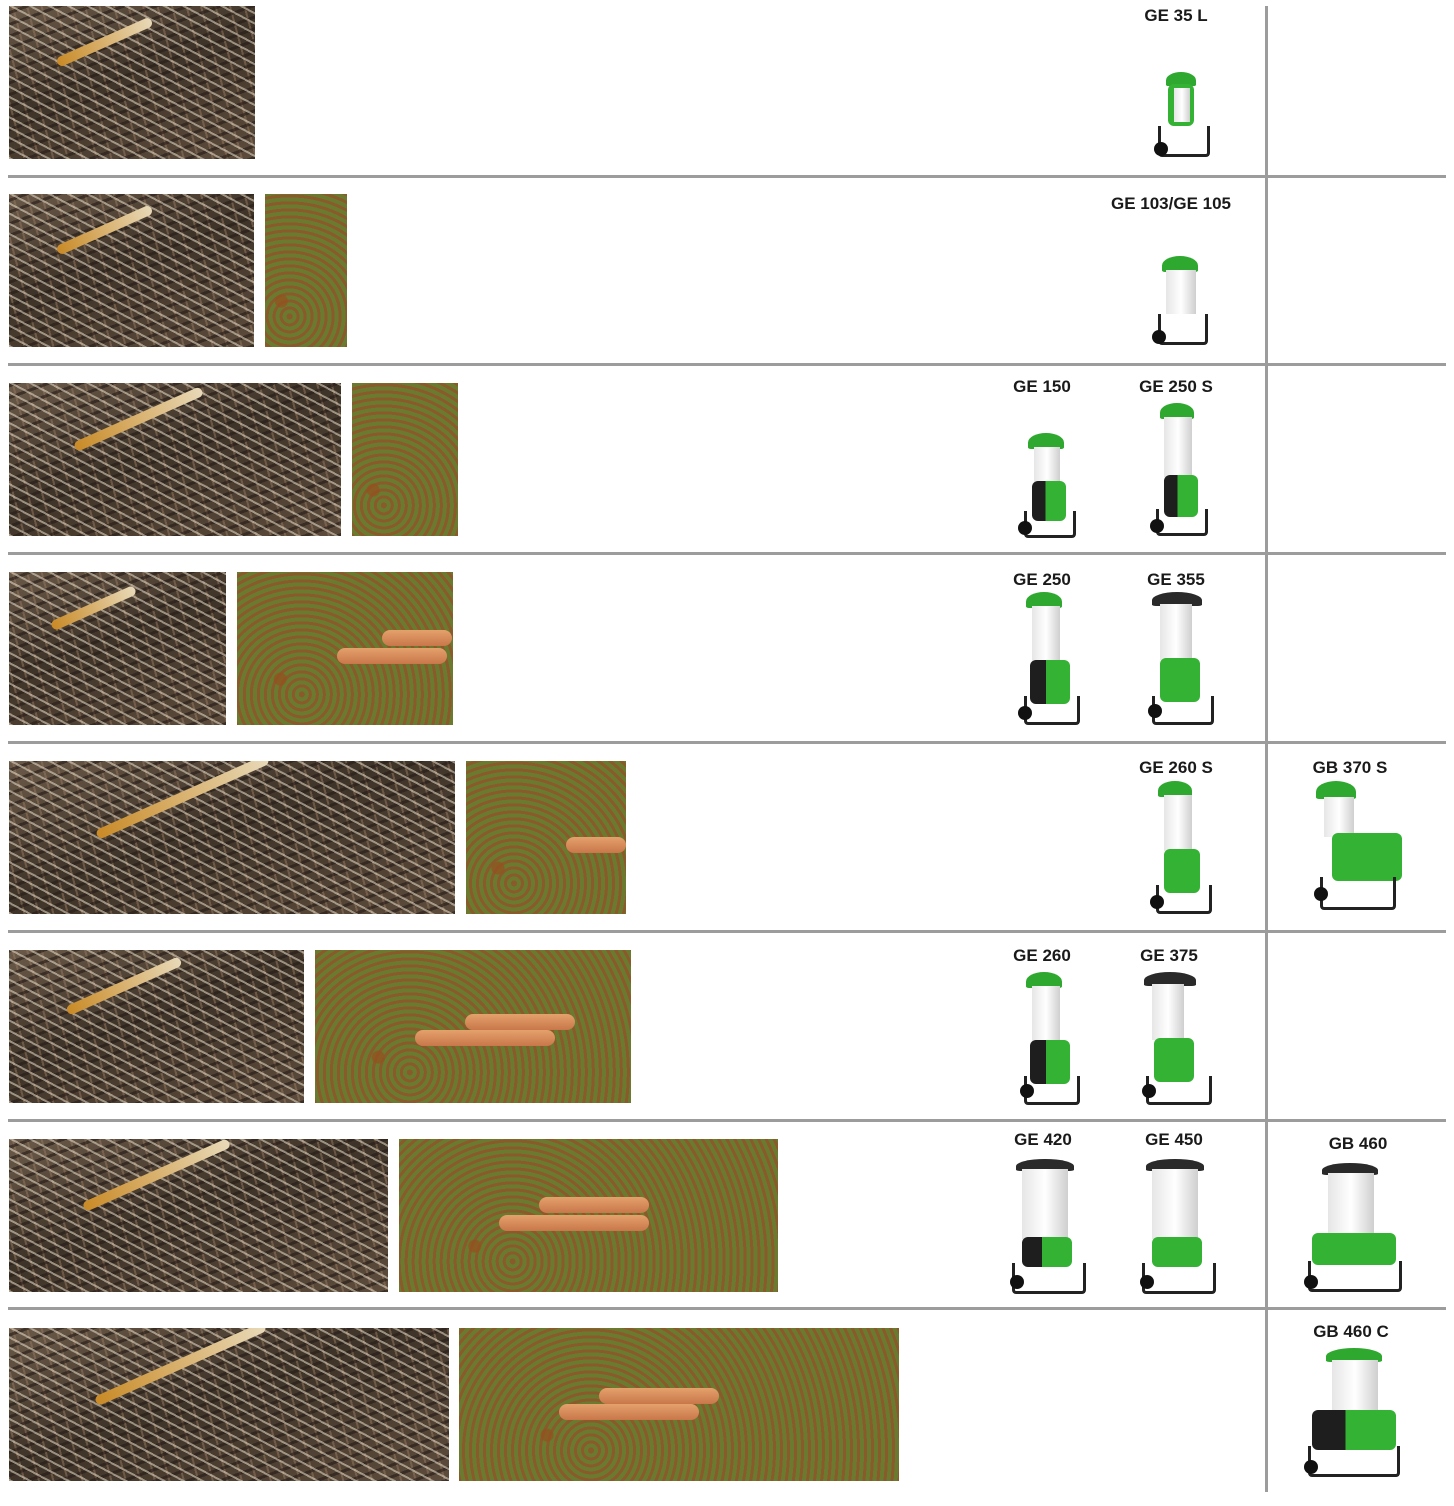  Describe the element at coordinates (1171, 203) in the screenshot. I see `model-label: GE 103/GE 105` at that location.